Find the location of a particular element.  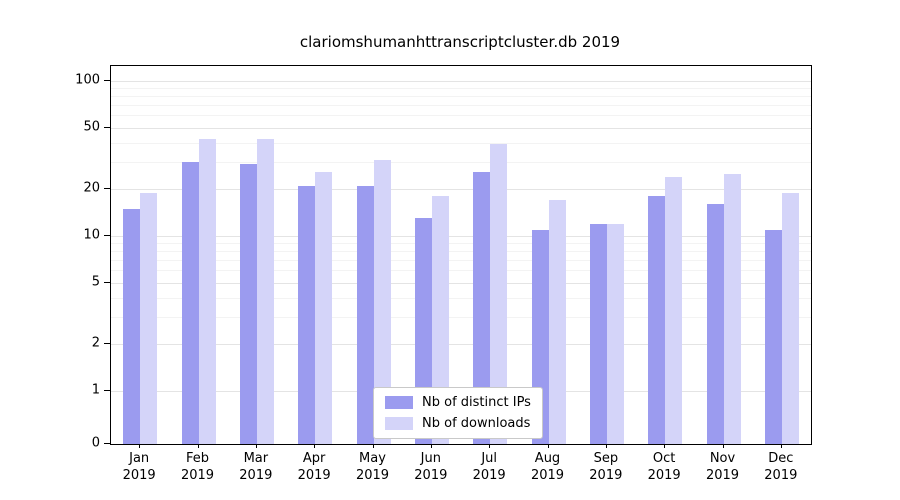

legend-item-downloads: Nb of downloads is located at coordinates (458, 423).